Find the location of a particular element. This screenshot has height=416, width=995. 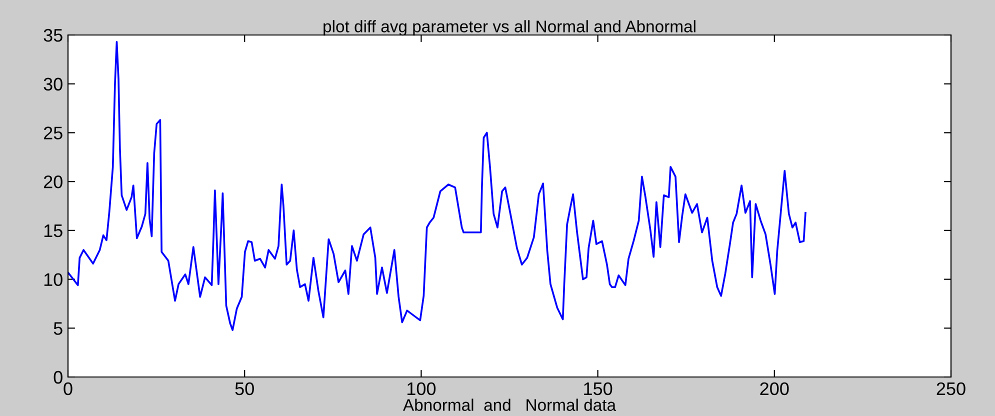

y-tick-label: 25 is located at coordinates (53, 133).